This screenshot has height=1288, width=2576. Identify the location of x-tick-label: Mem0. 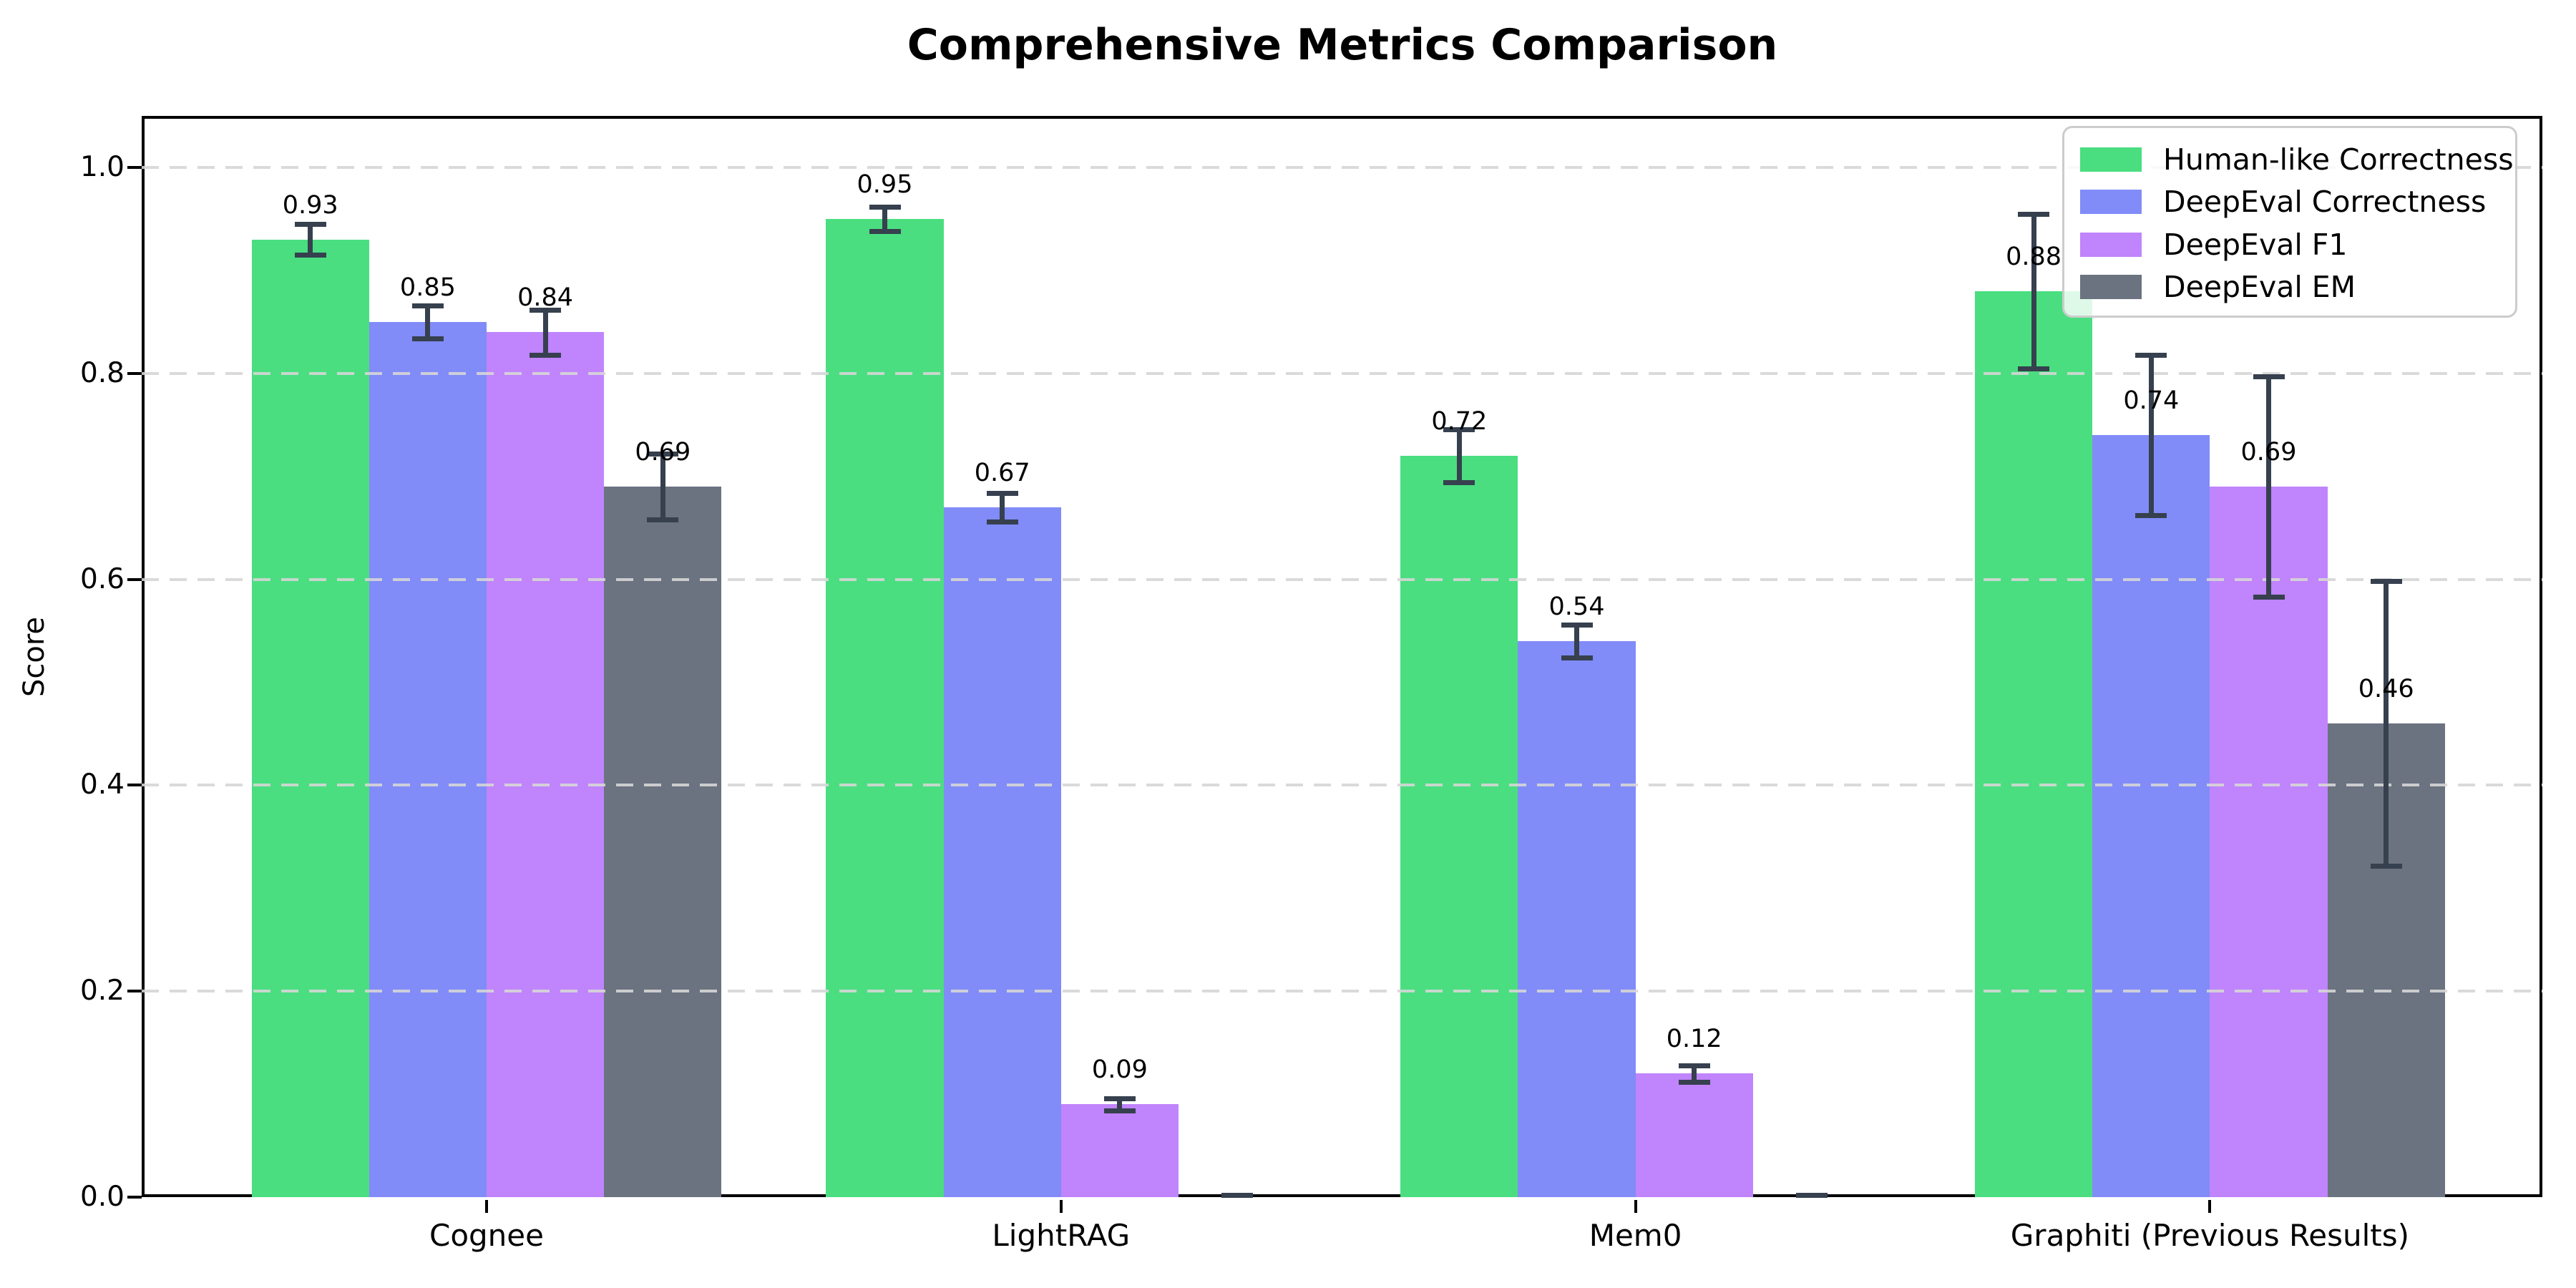
(1635, 1235).